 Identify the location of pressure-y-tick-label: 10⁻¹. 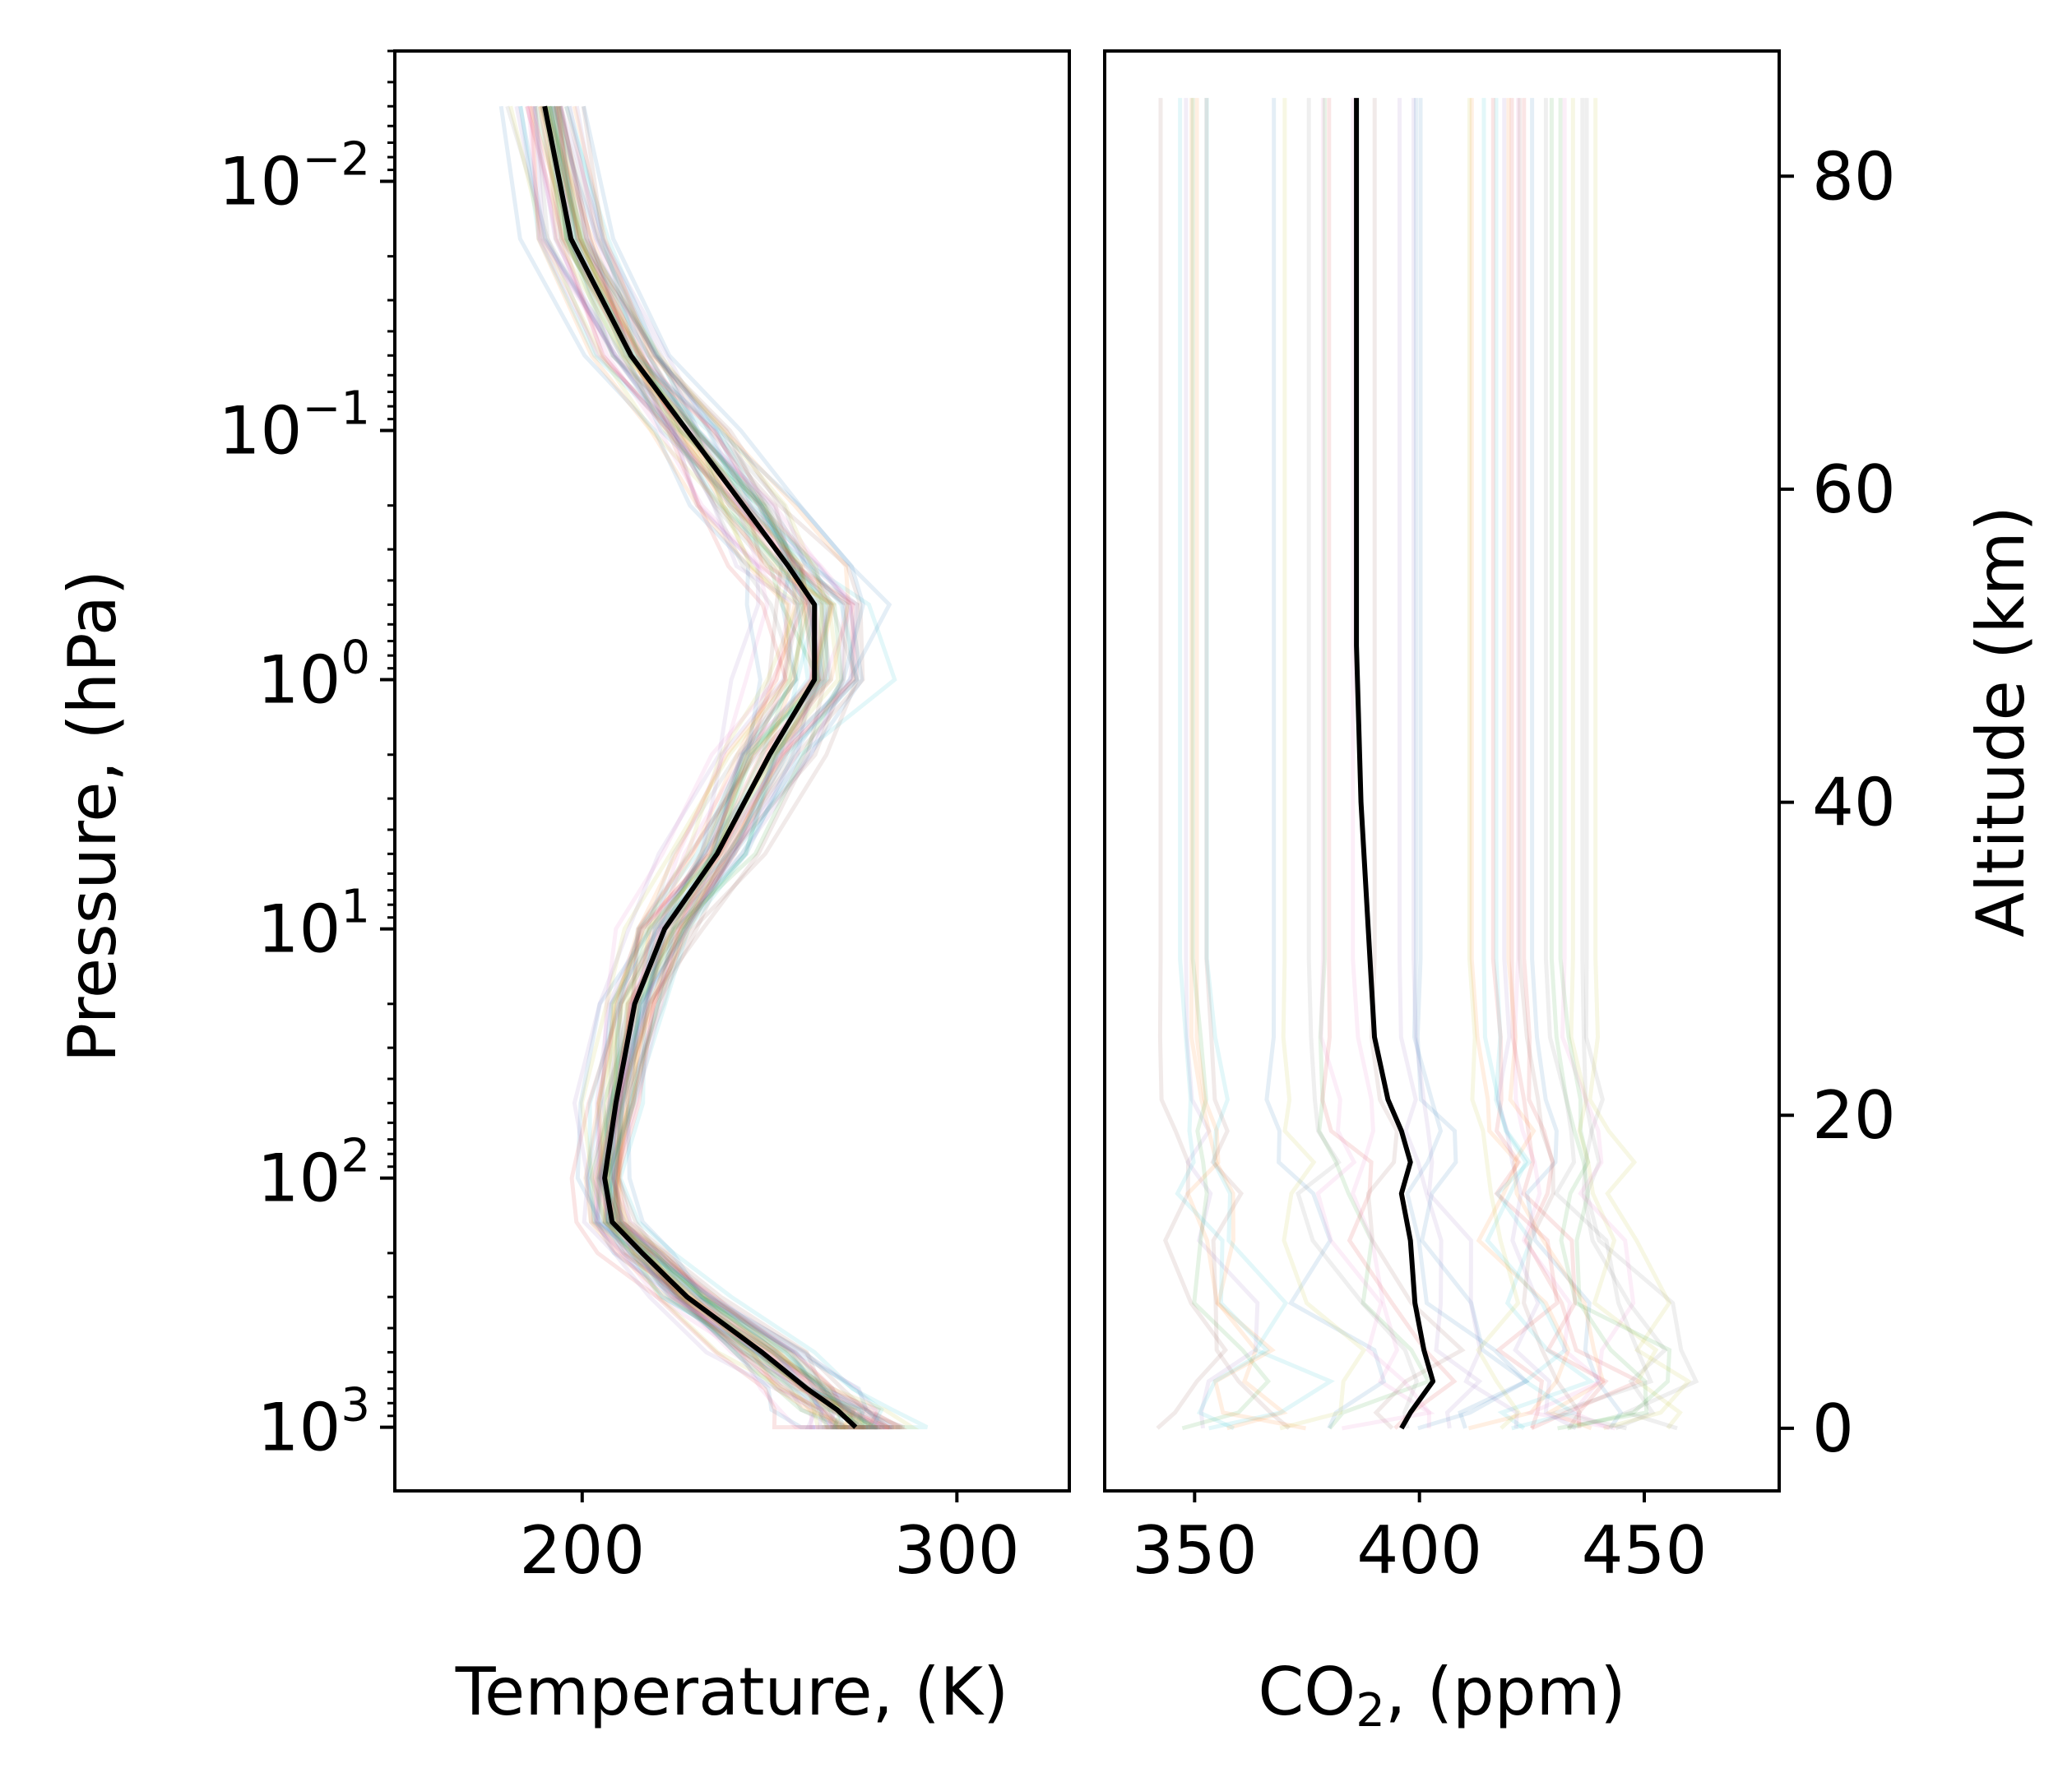
(294, 425).